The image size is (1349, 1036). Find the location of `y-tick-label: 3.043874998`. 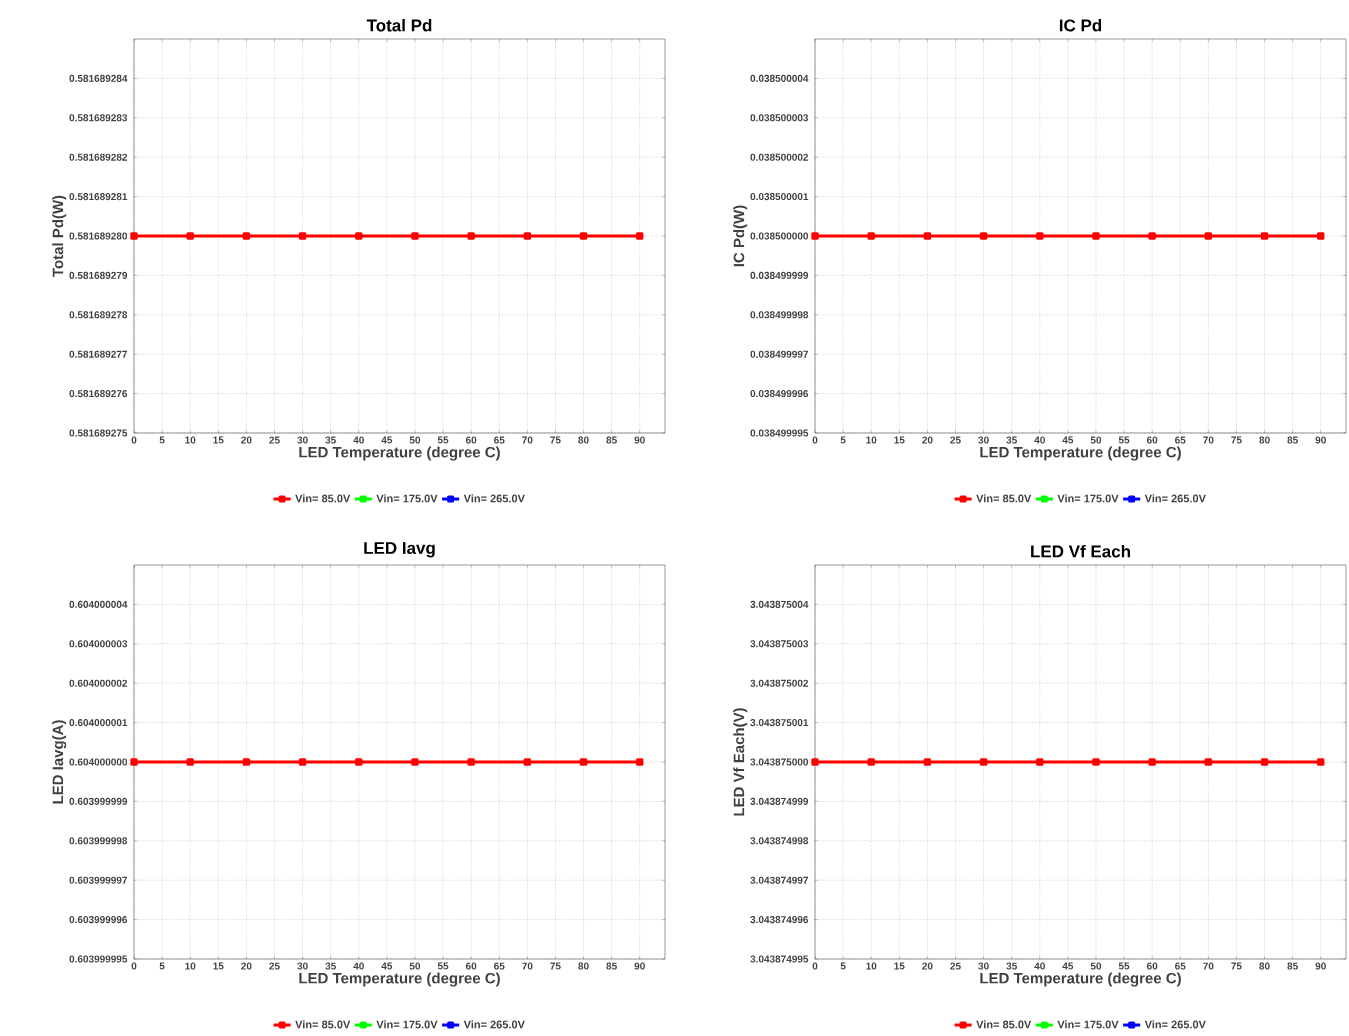

y-tick-label: 3.043874998 is located at coordinates (779, 841).